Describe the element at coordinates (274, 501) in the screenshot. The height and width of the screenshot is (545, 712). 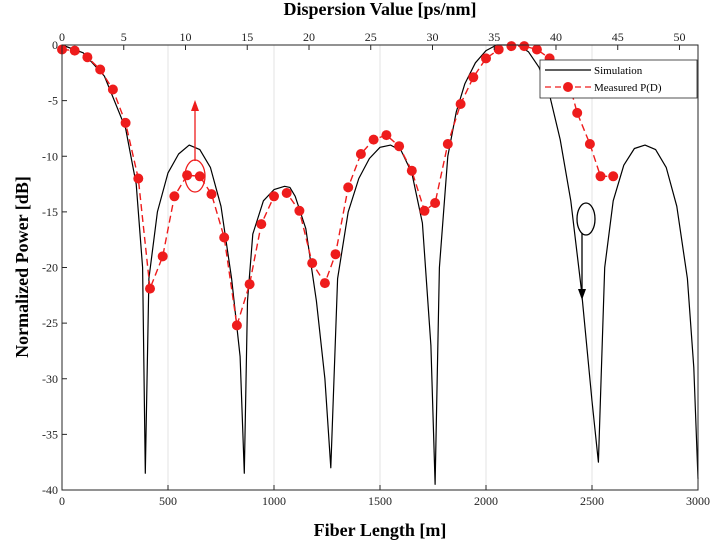
I see `x-tick-label: 1000` at that location.